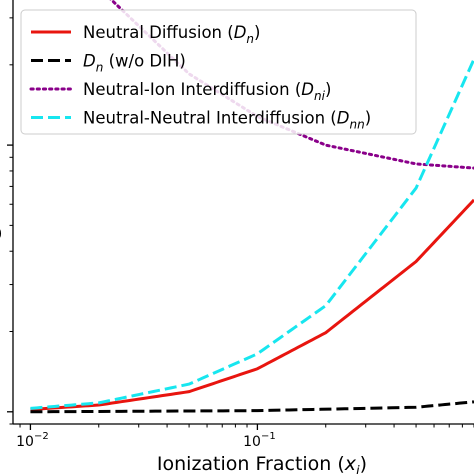 This screenshot has height=474, width=474. What do you see at coordinates (262, 463) in the screenshot?
I see `x-axis-label: Ionization Fraction (xi)` at bounding box center [262, 463].